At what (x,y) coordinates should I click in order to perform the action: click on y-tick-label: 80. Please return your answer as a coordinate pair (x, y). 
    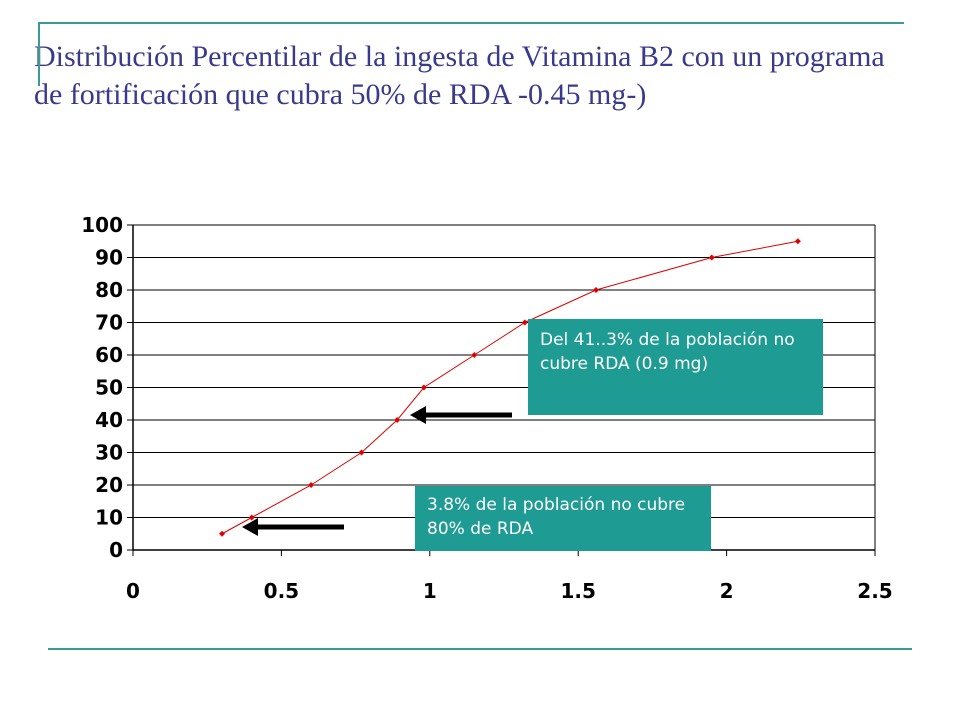
    Looking at the image, I should click on (109, 290).